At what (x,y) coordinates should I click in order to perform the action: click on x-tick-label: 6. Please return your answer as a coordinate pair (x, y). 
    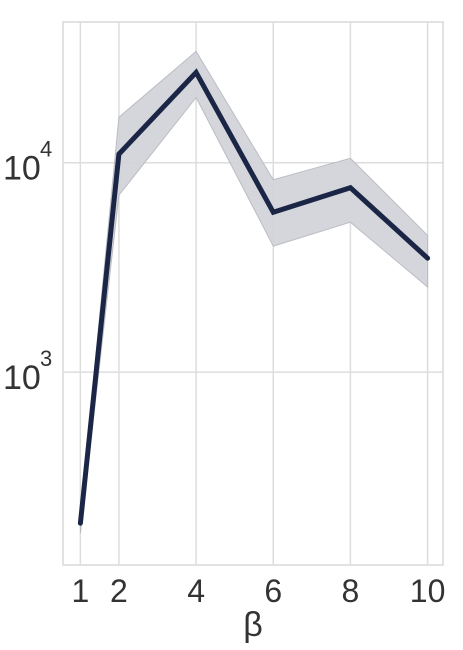
    Looking at the image, I should click on (273, 591).